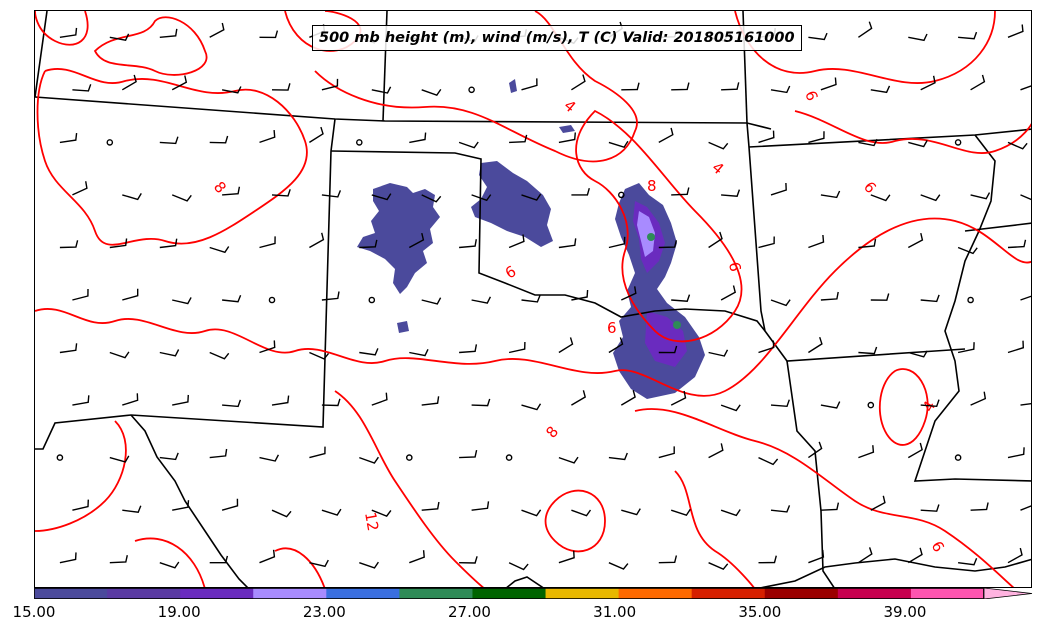 The image size is (1041, 633). I want to click on shaded-region-west, so click(398, 238).